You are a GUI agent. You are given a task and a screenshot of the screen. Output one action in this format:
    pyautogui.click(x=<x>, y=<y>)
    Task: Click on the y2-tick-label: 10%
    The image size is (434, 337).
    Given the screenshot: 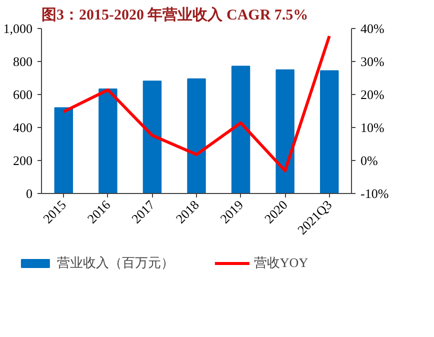 What is the action you would take?
    pyautogui.click(x=372, y=127)
    